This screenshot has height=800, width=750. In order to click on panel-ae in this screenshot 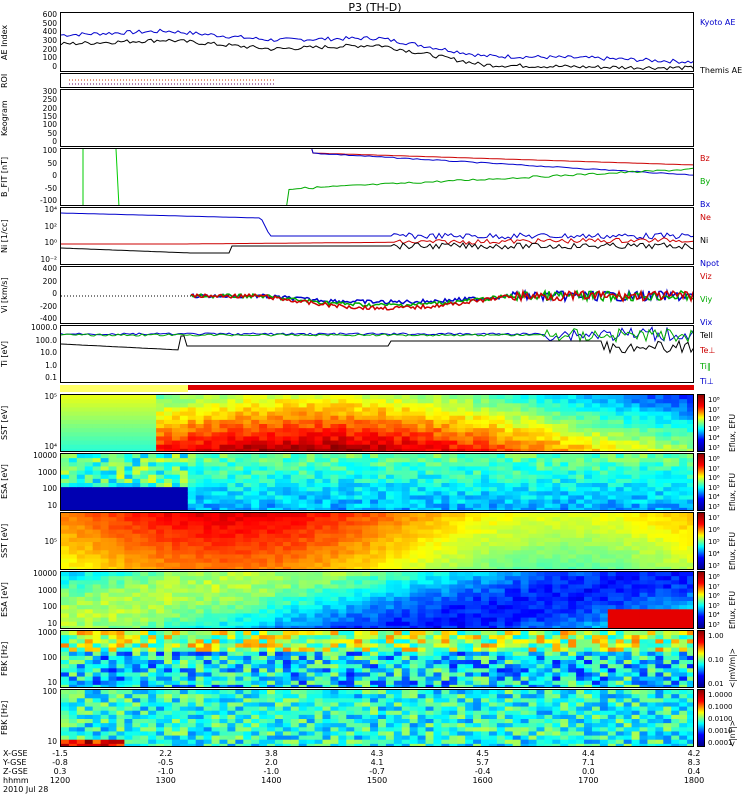, I will do `click(377, 42)`.